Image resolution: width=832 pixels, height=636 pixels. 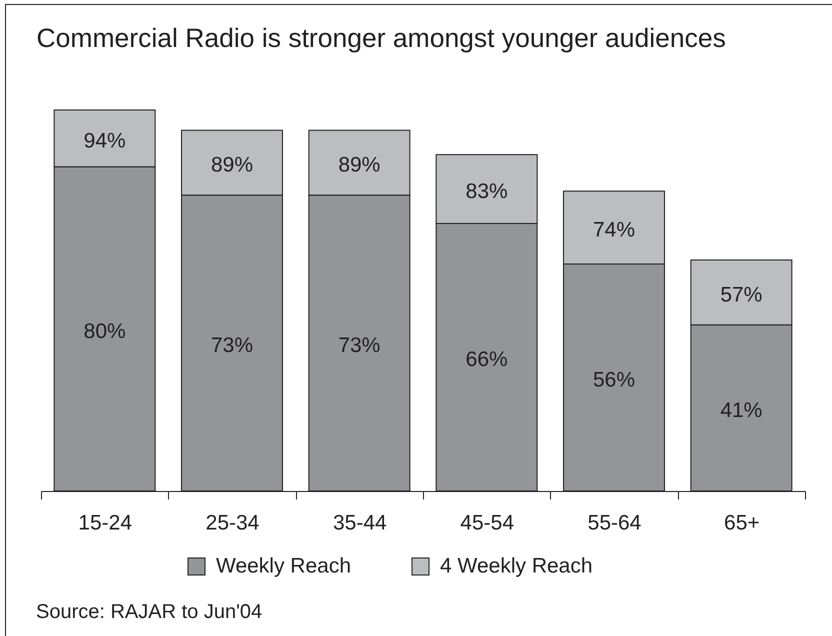 What do you see at coordinates (105, 140) in the screenshot?
I see `total-label: 94%` at bounding box center [105, 140].